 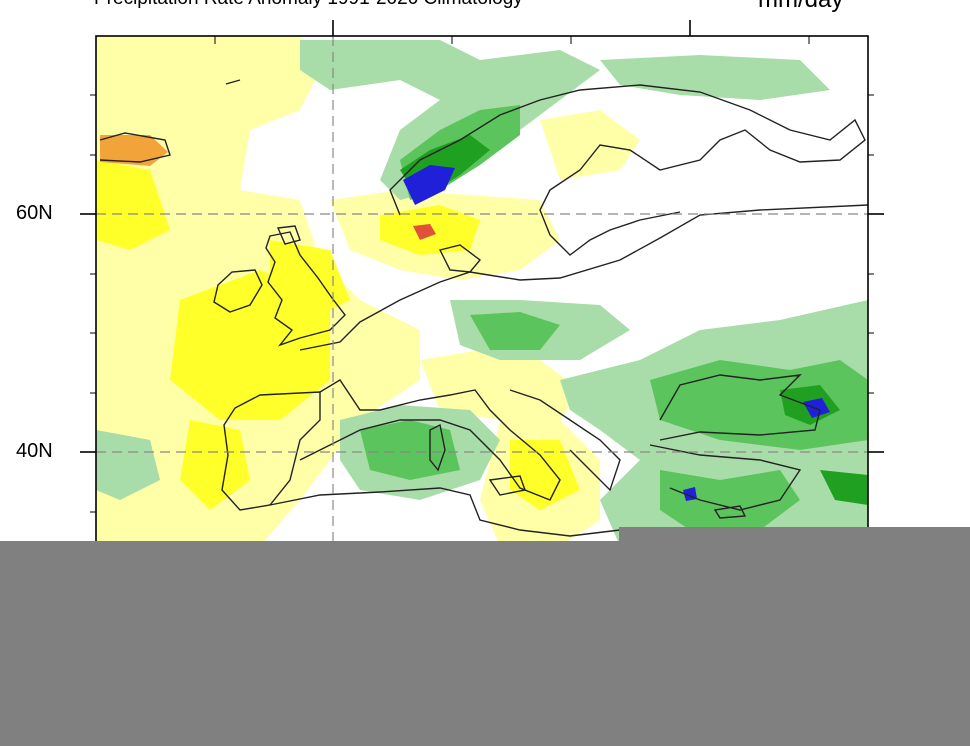 I want to click on green-core-mediterranean, so click(x=410, y=450).